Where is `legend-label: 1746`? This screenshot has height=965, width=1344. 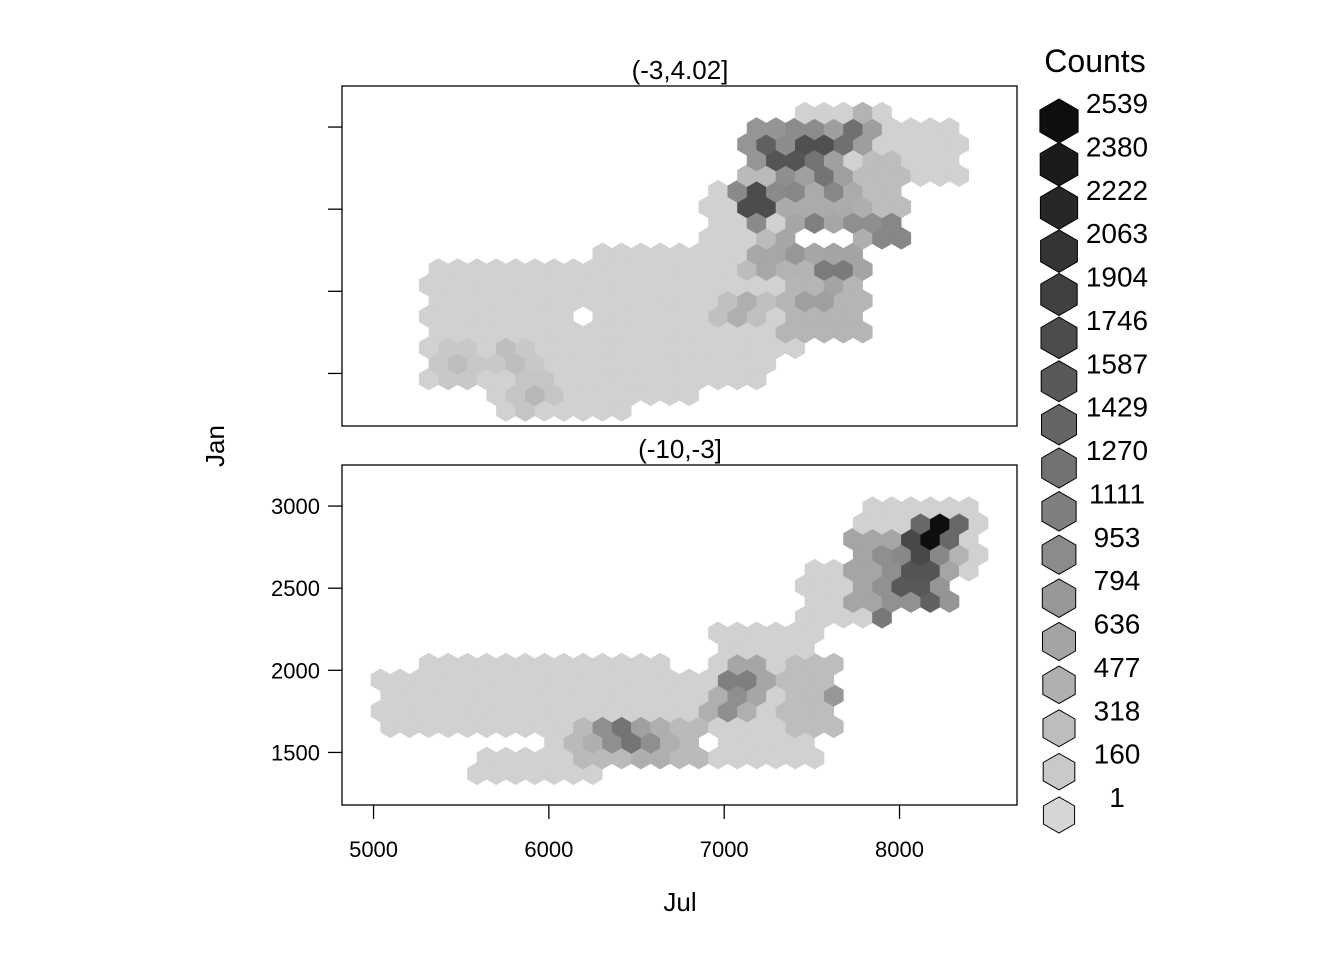
legend-label: 1746 is located at coordinates (1117, 320).